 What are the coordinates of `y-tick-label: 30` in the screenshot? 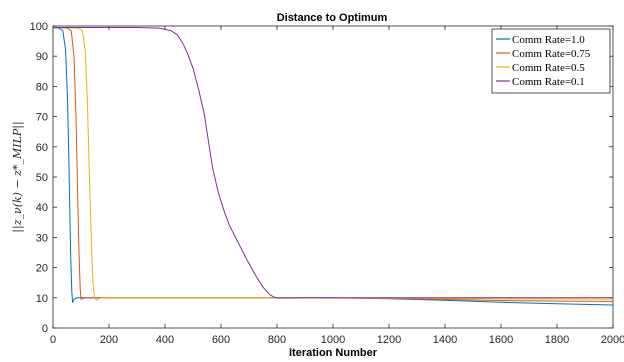 It's located at (42, 238).